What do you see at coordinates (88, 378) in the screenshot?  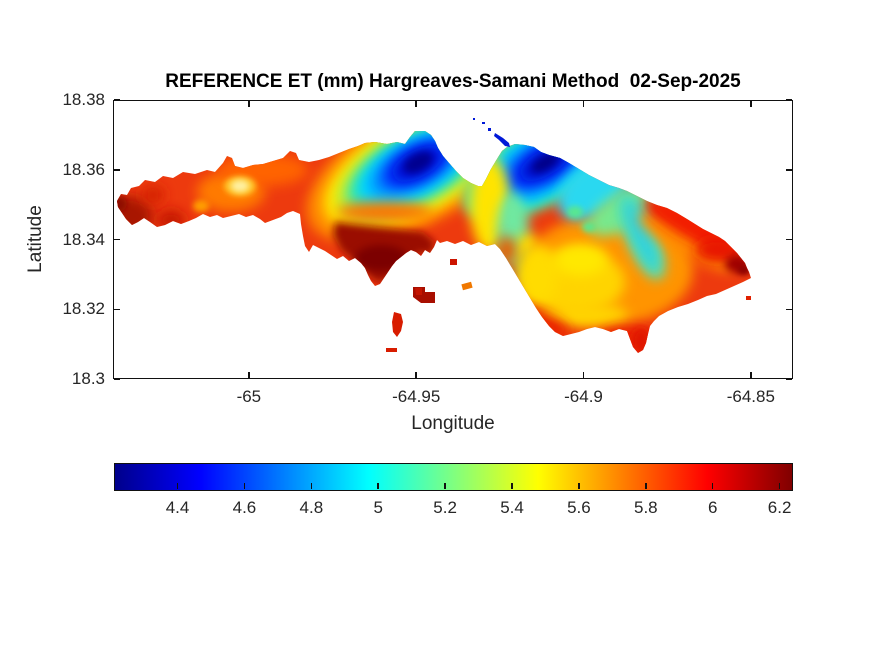 I see `y-tick-label: 18.3` at bounding box center [88, 378].